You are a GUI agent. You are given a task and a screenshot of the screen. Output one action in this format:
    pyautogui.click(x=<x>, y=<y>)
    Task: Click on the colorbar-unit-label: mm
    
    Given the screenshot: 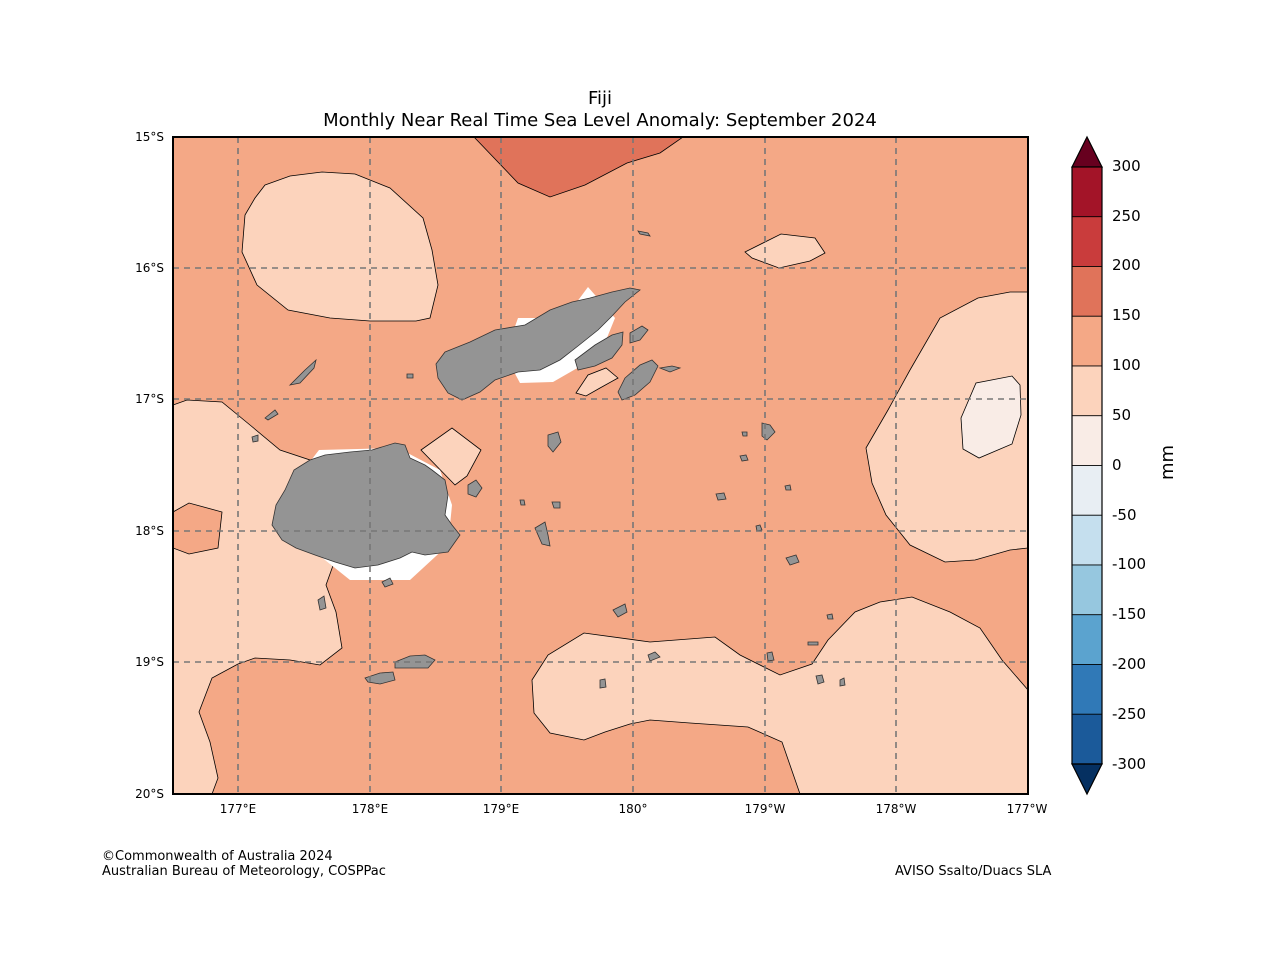 What is the action you would take?
    pyautogui.click(x=1168, y=462)
    